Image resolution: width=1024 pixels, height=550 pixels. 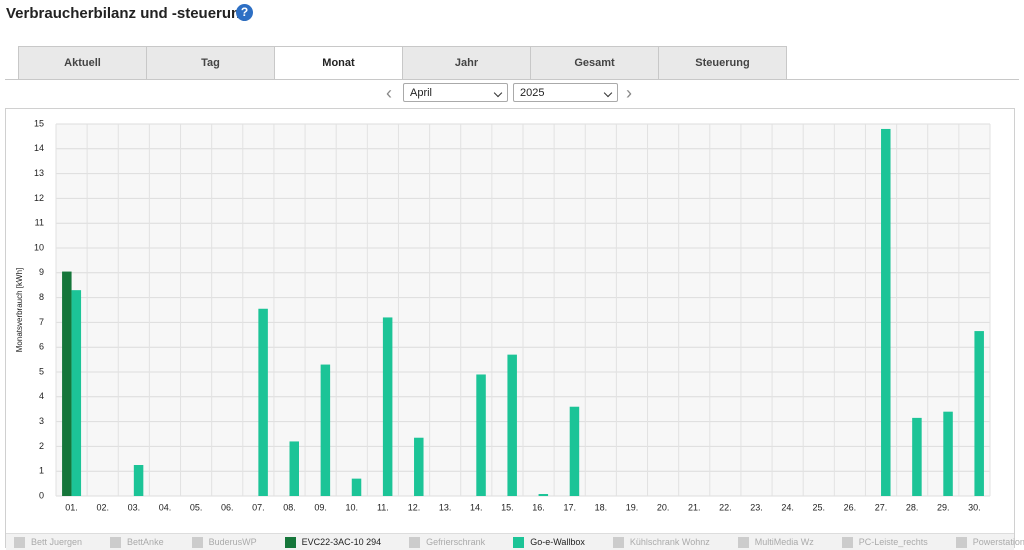 What do you see at coordinates (145, 542) in the screenshot?
I see `legend-label: BettAnke` at bounding box center [145, 542].